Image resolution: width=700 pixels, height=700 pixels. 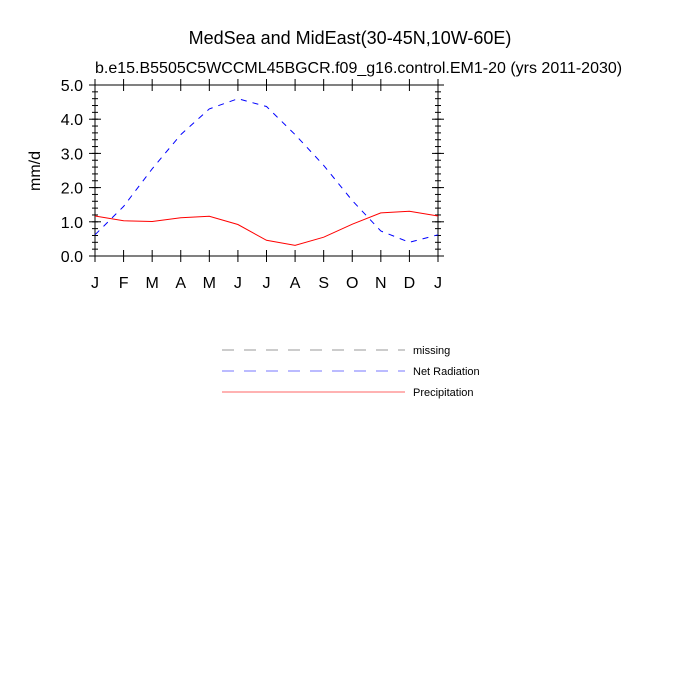 I want to click on y-tick-label: 4.0, so click(x=72, y=120).